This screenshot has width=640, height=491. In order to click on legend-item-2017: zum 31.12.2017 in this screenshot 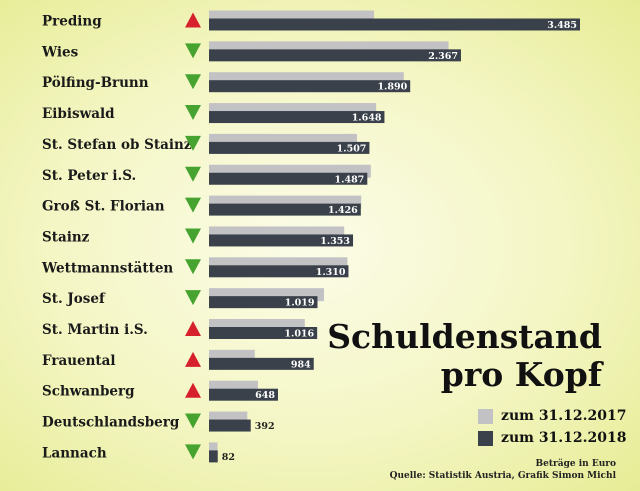, I will do `click(552, 416)`.